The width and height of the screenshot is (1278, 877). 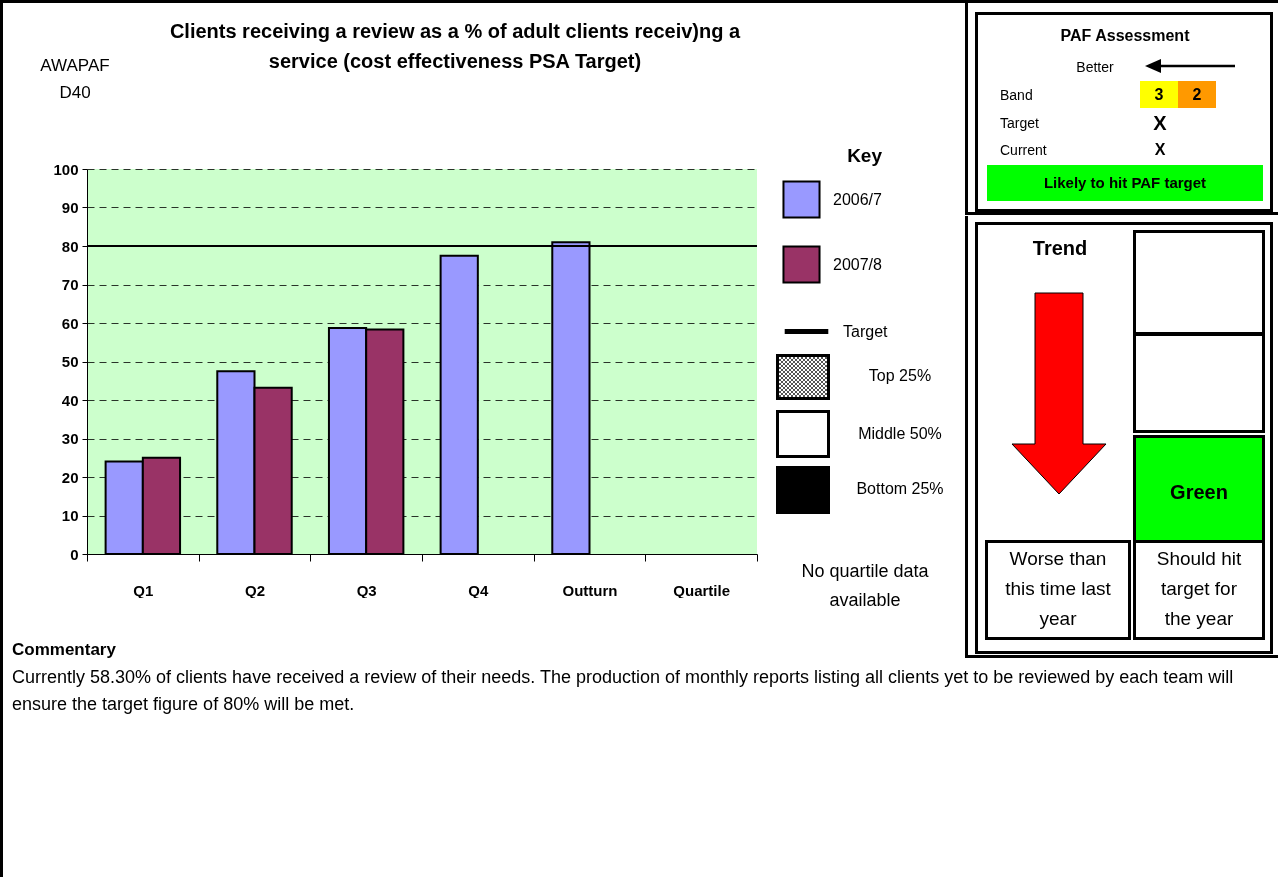 What do you see at coordinates (1199, 590) in the screenshot?
I see `text: Should hit target for the year` at bounding box center [1199, 590].